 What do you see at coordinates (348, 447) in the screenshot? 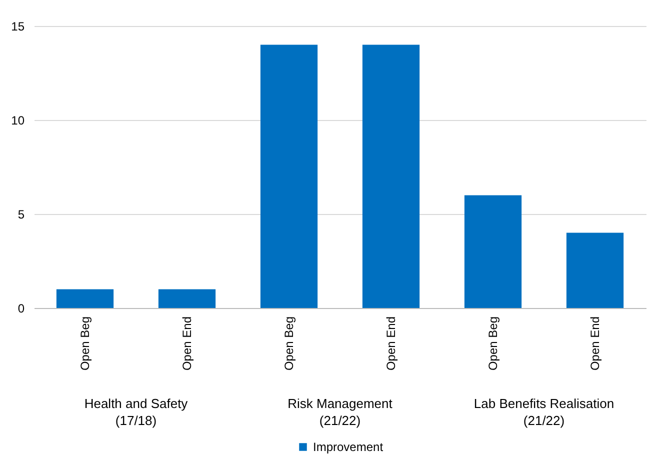
I see `legend-label: Improvement` at bounding box center [348, 447].